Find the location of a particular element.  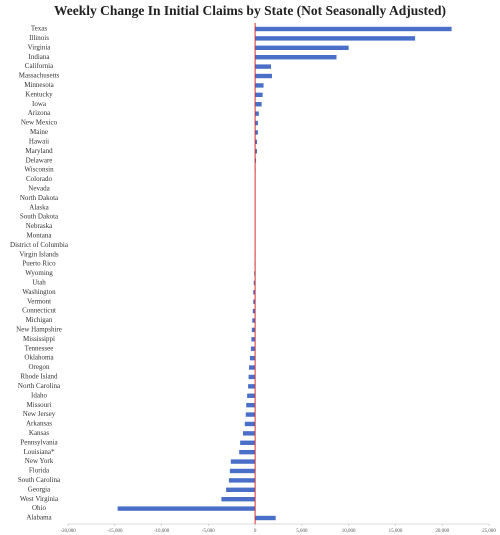

y-tick-label: Kentucky is located at coordinates (39, 94).